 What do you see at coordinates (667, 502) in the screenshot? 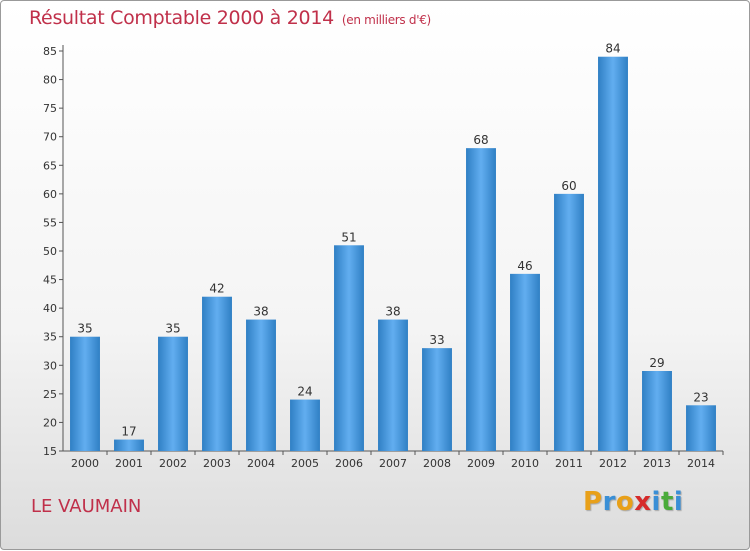
I see `logo-letter: t` at bounding box center [667, 502].